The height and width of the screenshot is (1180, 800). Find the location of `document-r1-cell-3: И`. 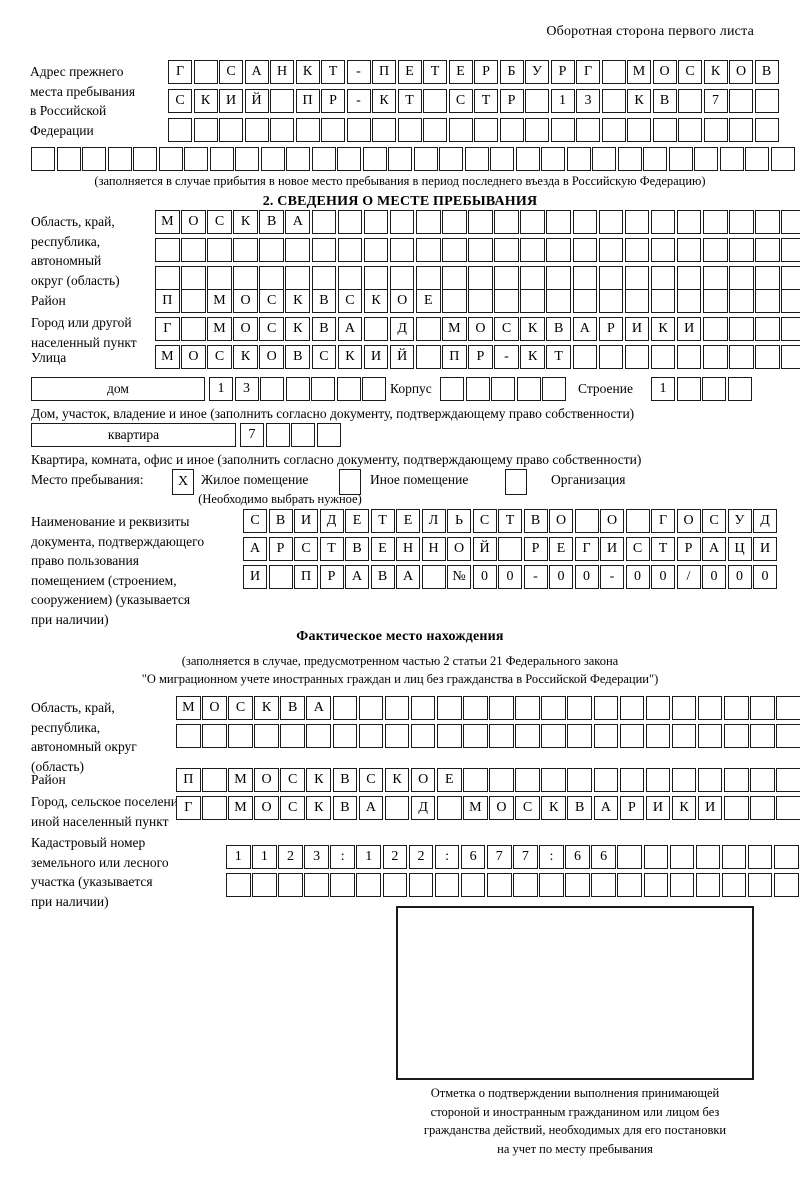

document-r1-cell-3: И is located at coordinates (306, 521).